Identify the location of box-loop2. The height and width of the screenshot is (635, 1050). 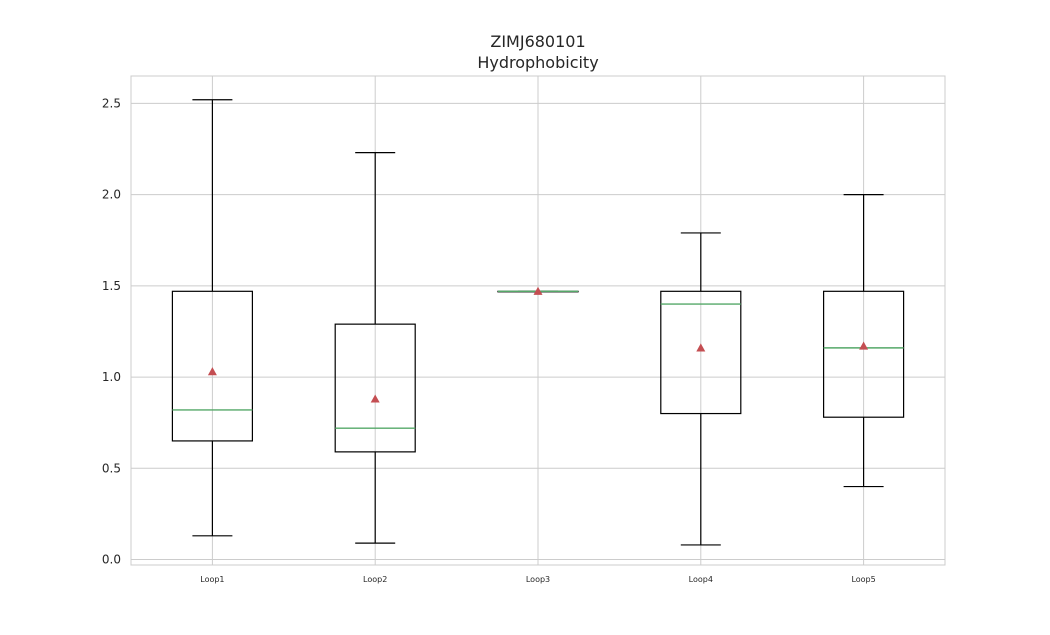
(375, 348).